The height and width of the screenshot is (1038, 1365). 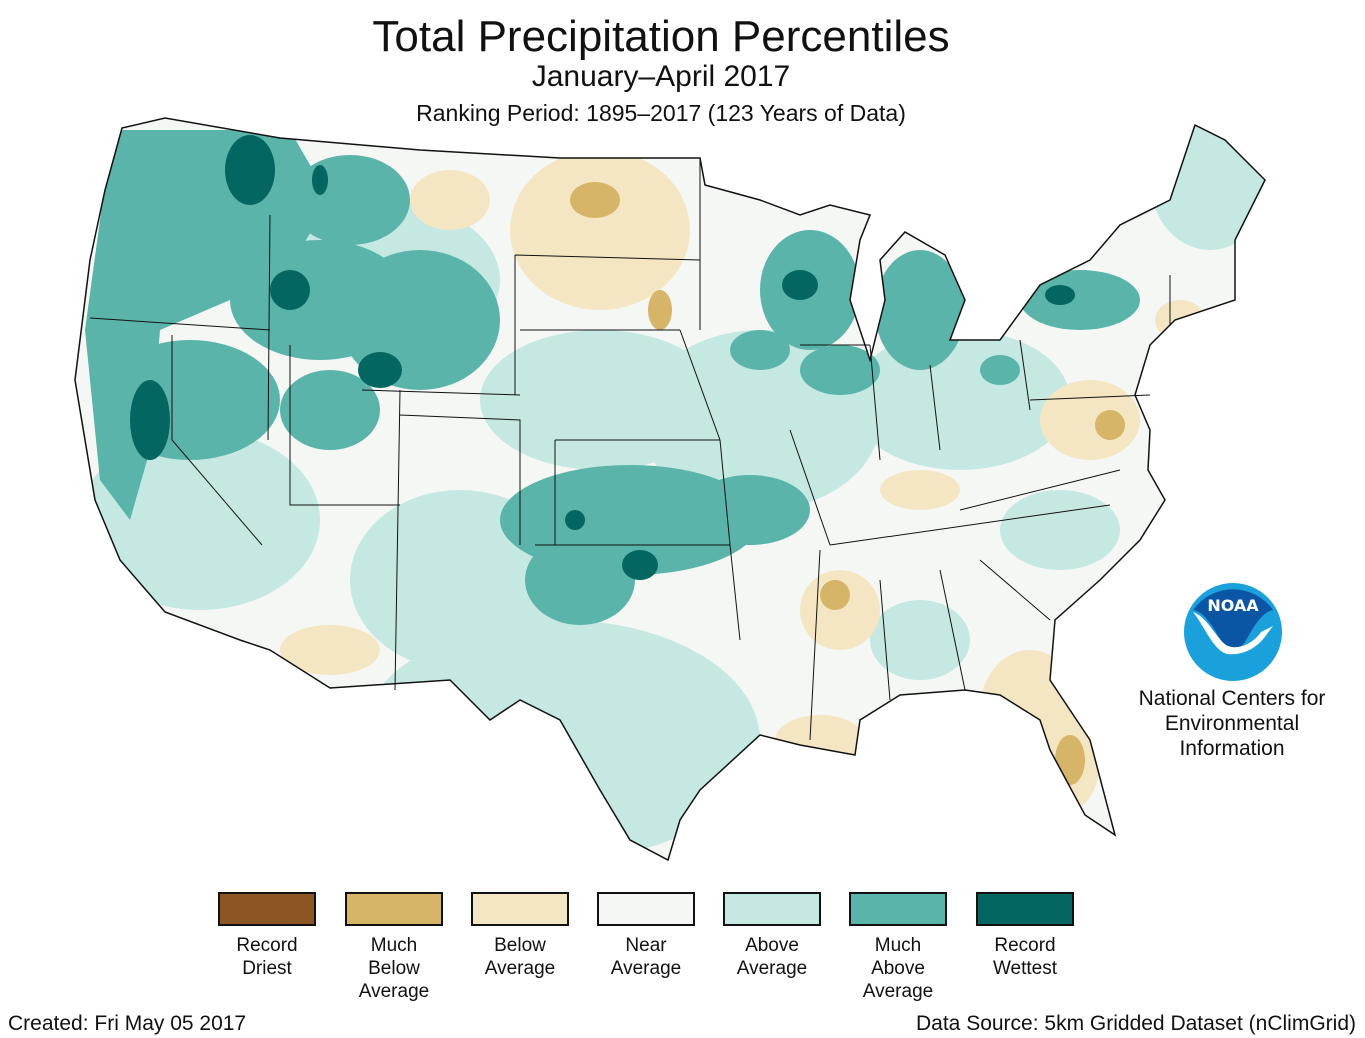 I want to click on noaa-logo: NOAA, so click(x=1233, y=632).